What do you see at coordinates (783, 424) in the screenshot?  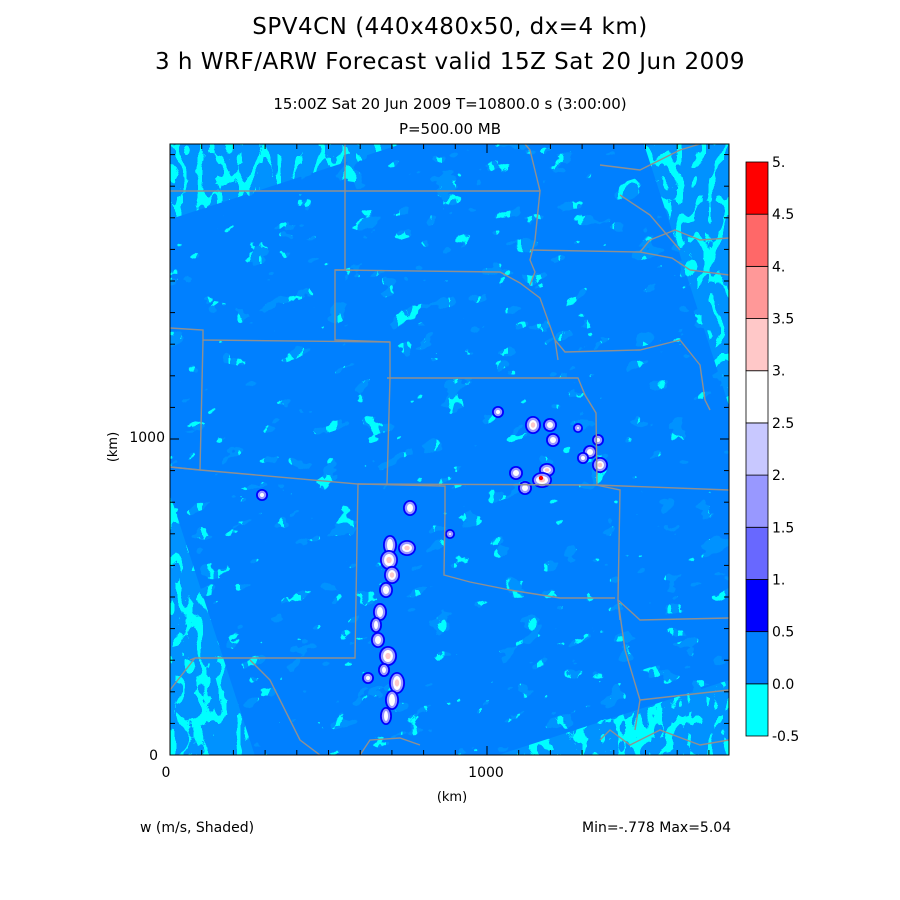 I see `colorbar-label-6: 2.5` at bounding box center [783, 424].